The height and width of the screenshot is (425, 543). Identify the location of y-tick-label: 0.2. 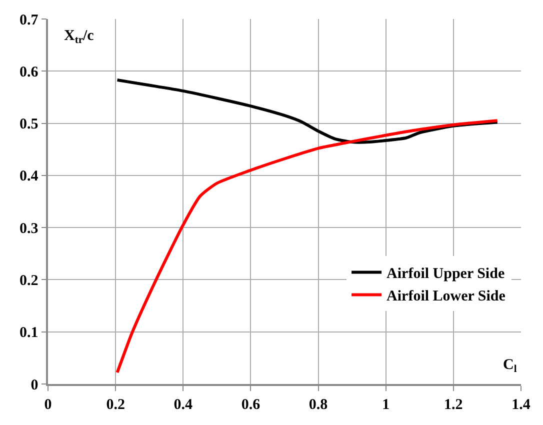
(29, 280).